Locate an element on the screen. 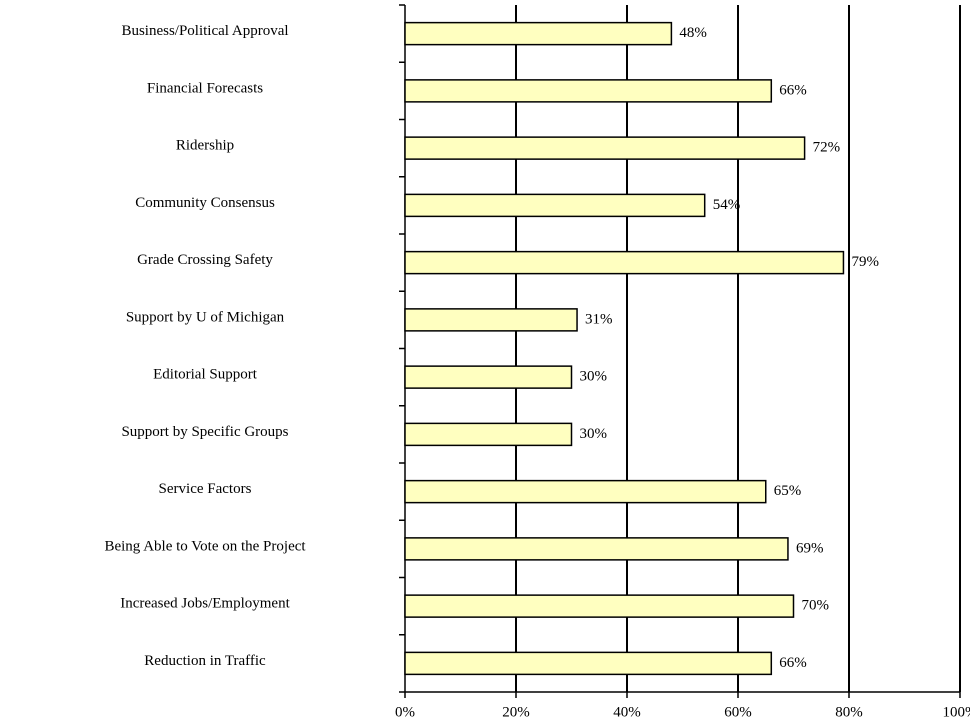 This screenshot has height=725, width=970. y-tick-label: Editorial Support is located at coordinates (205, 375).